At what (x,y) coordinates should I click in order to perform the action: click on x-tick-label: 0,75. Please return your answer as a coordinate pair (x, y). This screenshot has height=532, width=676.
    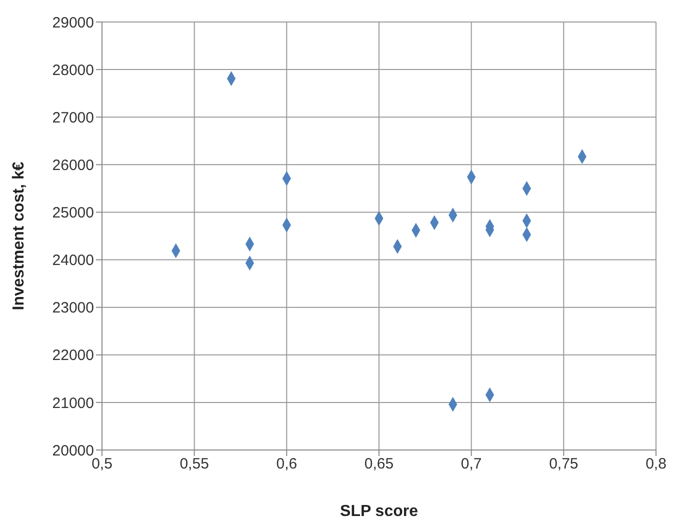
    Looking at the image, I should click on (563, 464).